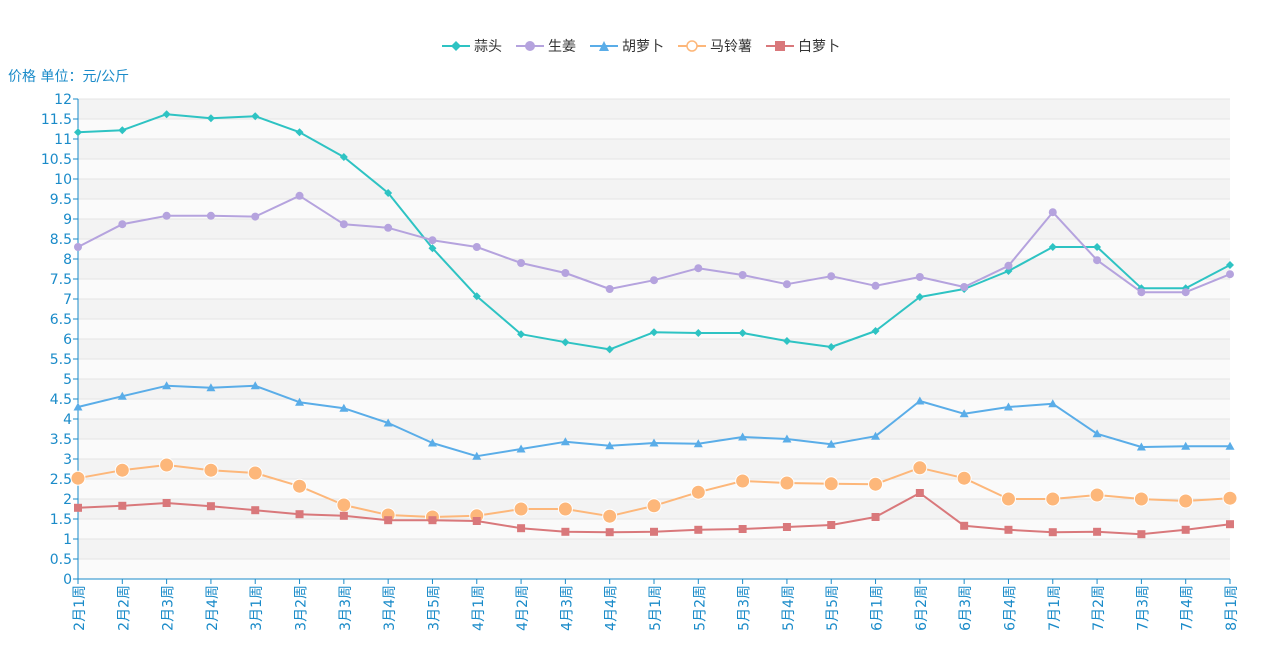  What do you see at coordinates (61, 520) in the screenshot?
I see `y-tick-label: 1.5` at bounding box center [61, 520].